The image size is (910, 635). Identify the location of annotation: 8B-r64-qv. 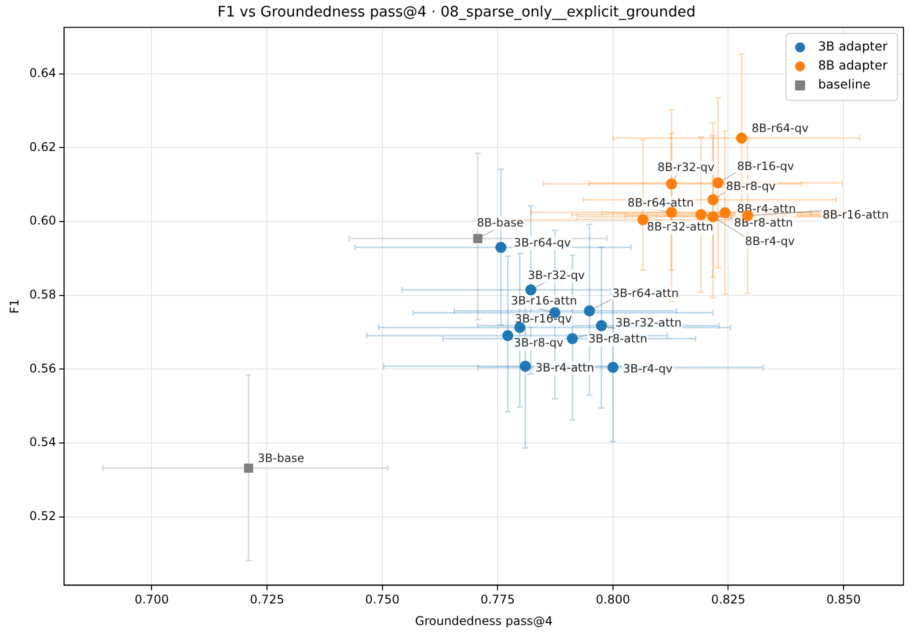
(780, 128).